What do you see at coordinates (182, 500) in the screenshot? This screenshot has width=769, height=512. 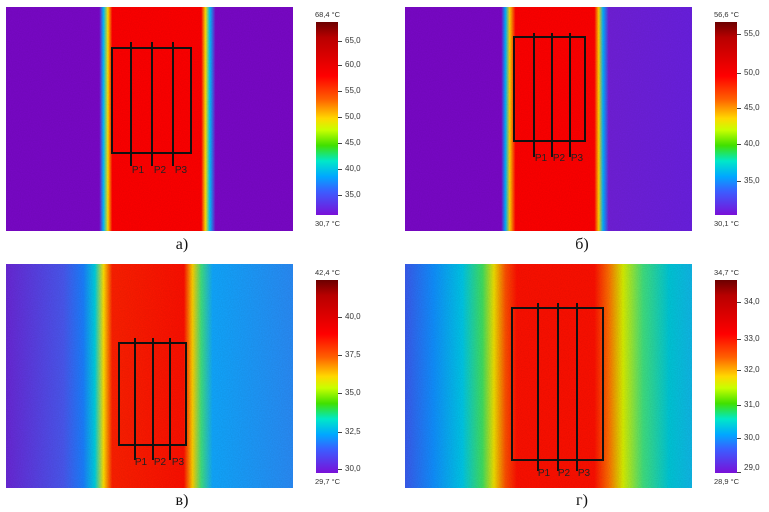 I see `panel-caption: в)` at bounding box center [182, 500].